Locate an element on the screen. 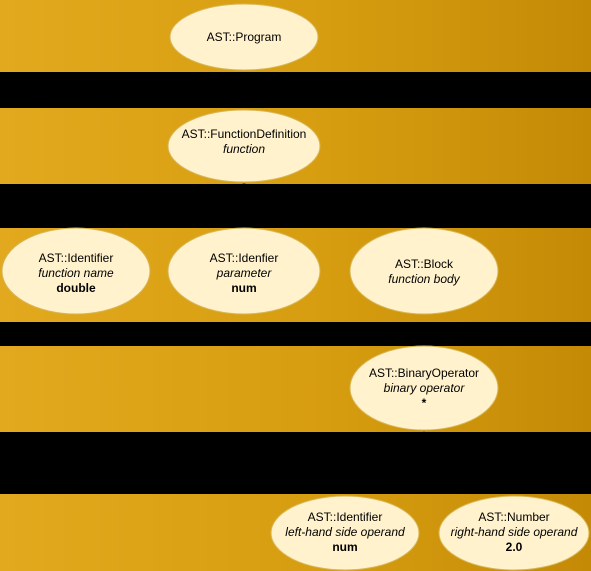  node-identifier-lhs-value: num is located at coordinates (344, 547).